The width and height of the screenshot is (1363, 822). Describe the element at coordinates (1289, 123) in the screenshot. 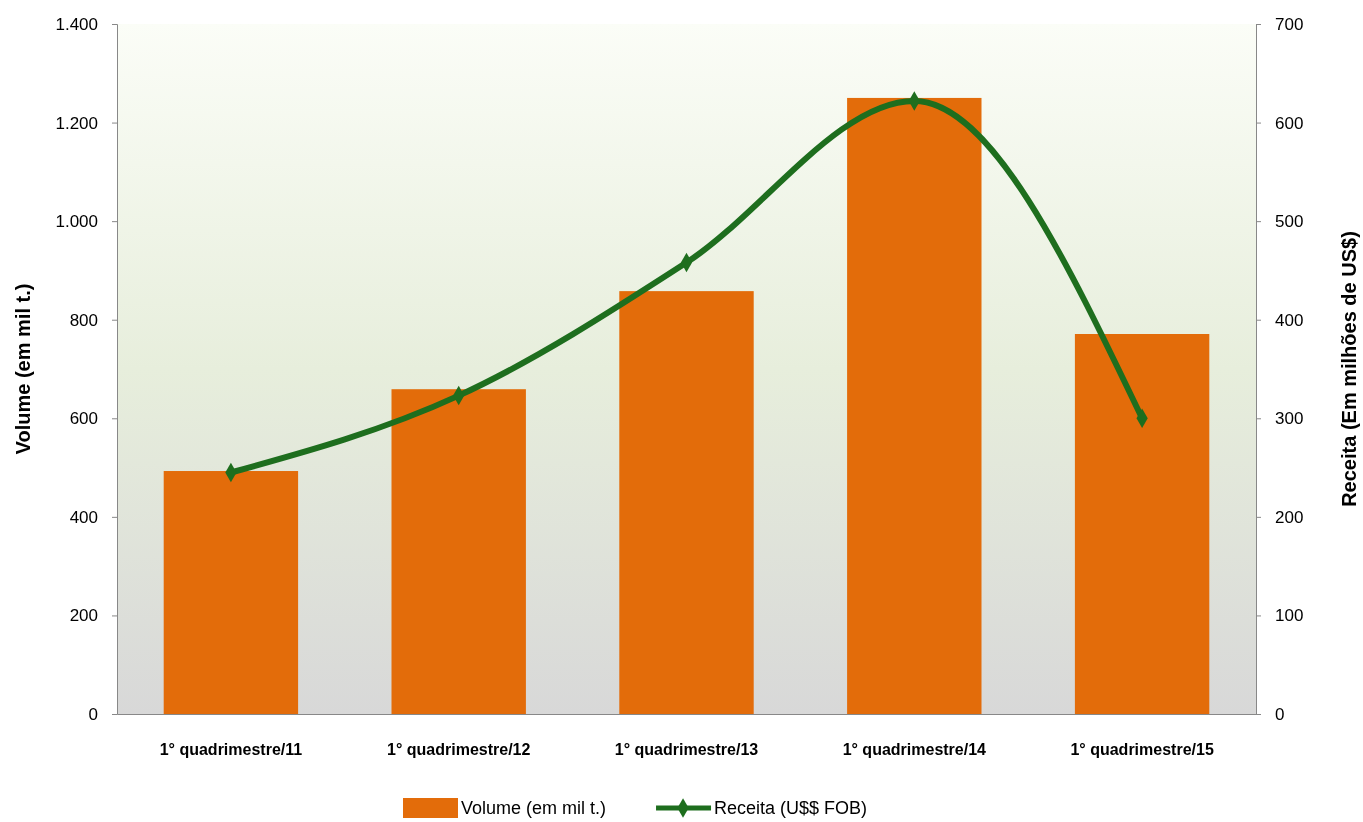

I see `y2-tick-label: 600` at that location.